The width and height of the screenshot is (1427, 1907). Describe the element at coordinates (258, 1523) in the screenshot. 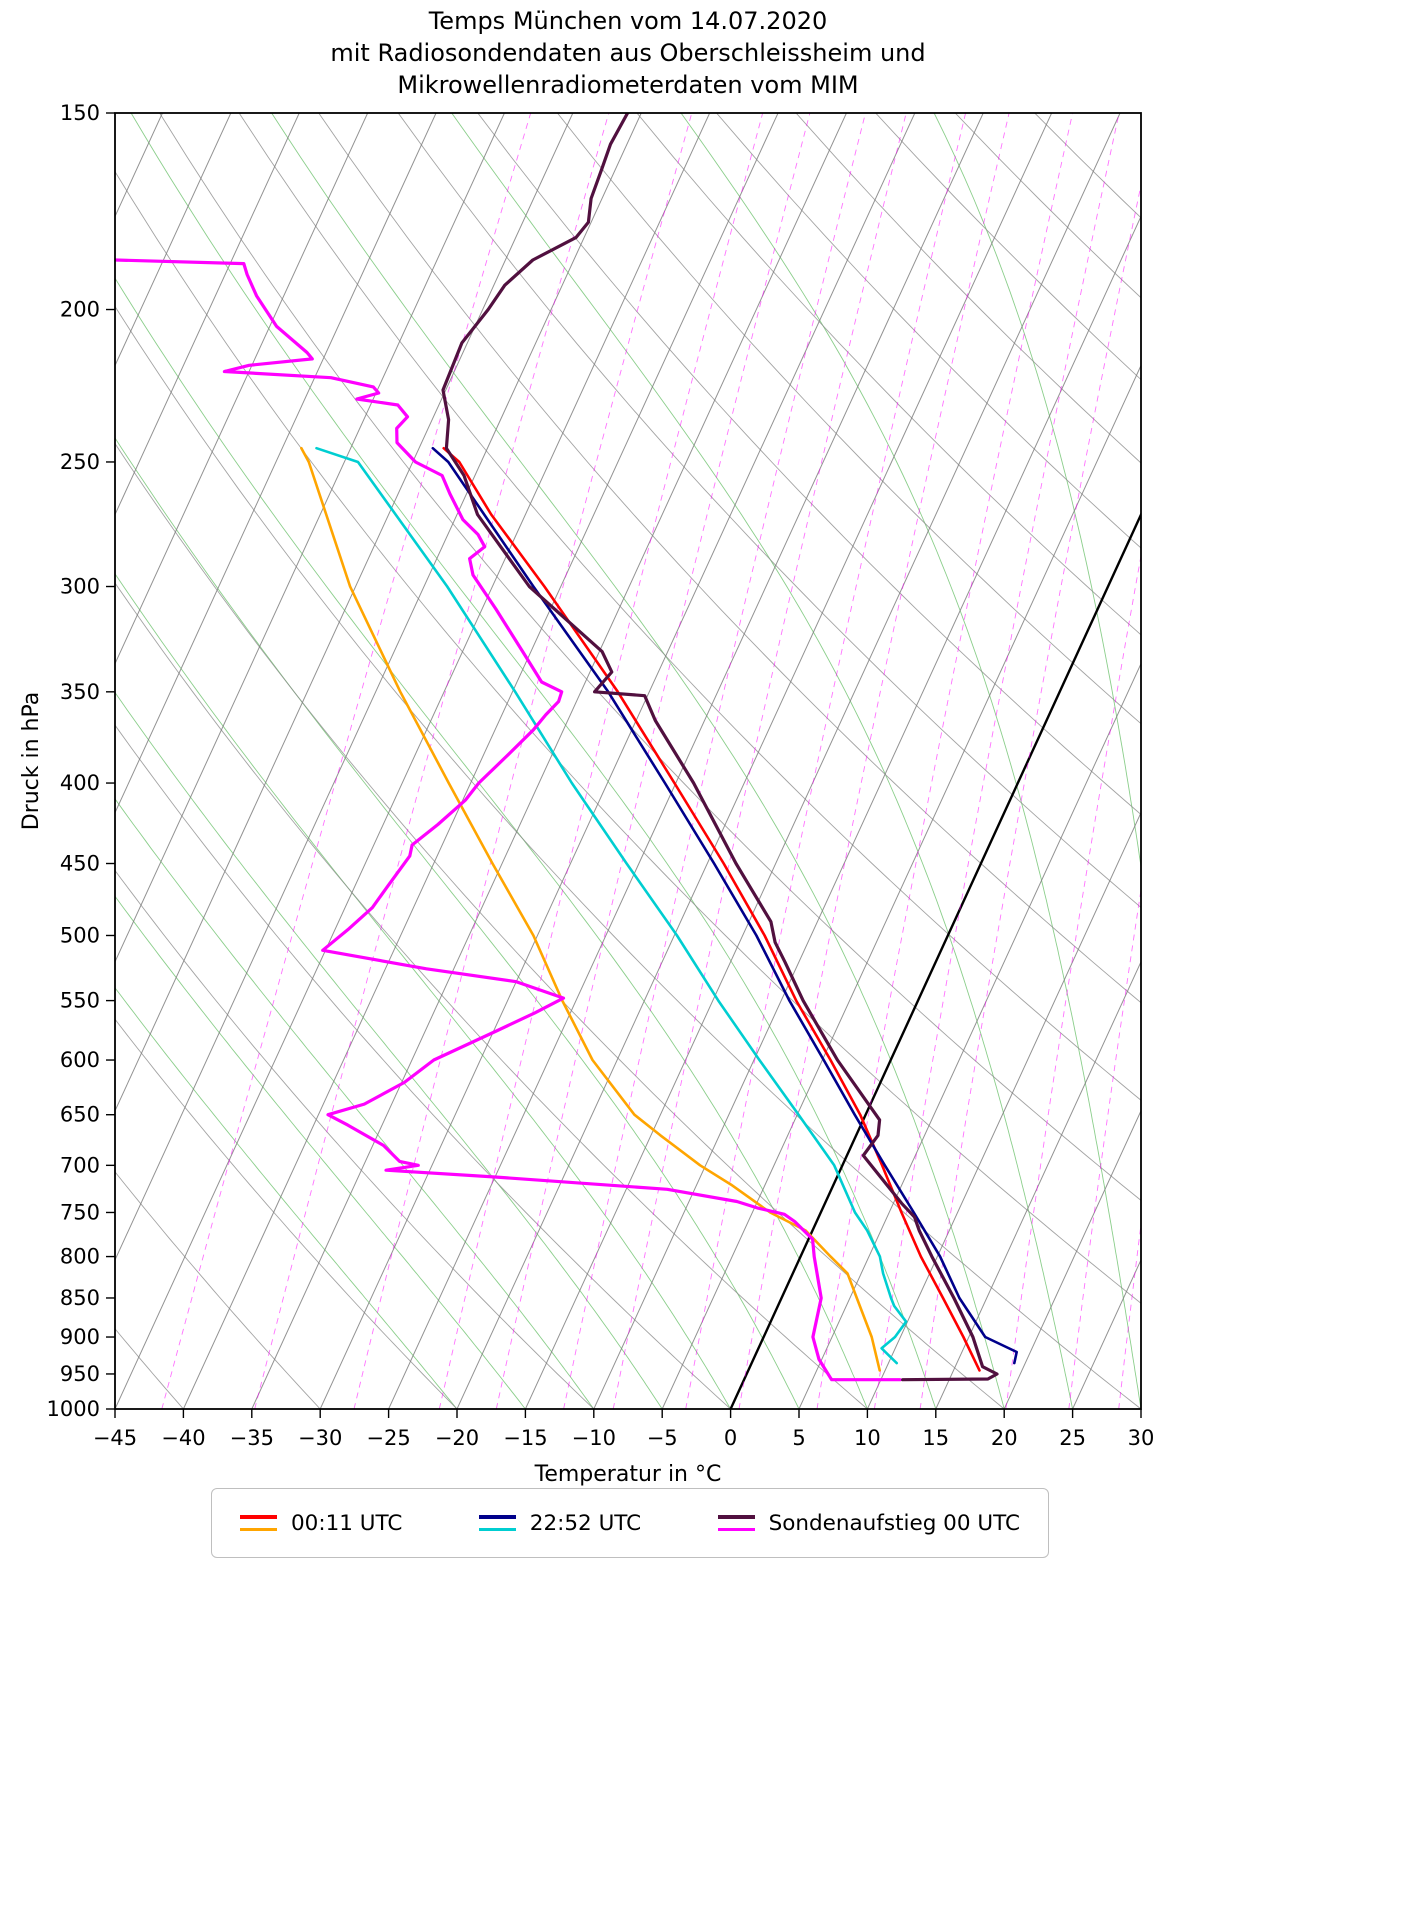

I see `legend-swatch-0011utc` at that location.